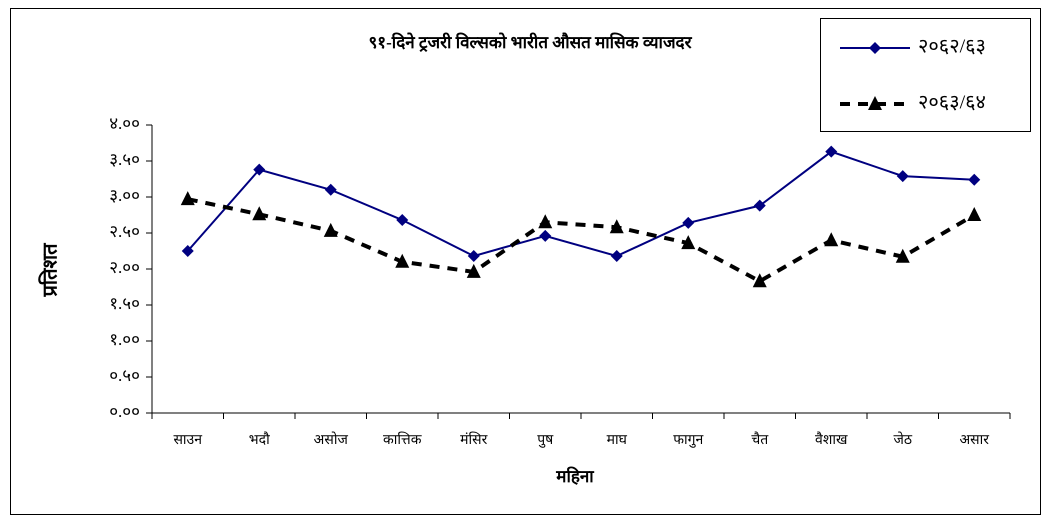  What do you see at coordinates (187, 440) in the screenshot?
I see `x-tick-label: साउन` at bounding box center [187, 440].